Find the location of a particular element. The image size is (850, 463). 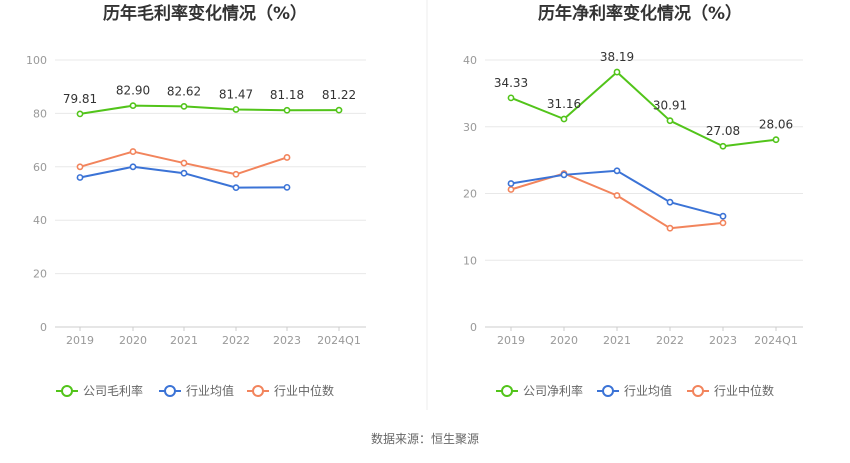

legend-item: 公司毛利率 is located at coordinates (99, 390).